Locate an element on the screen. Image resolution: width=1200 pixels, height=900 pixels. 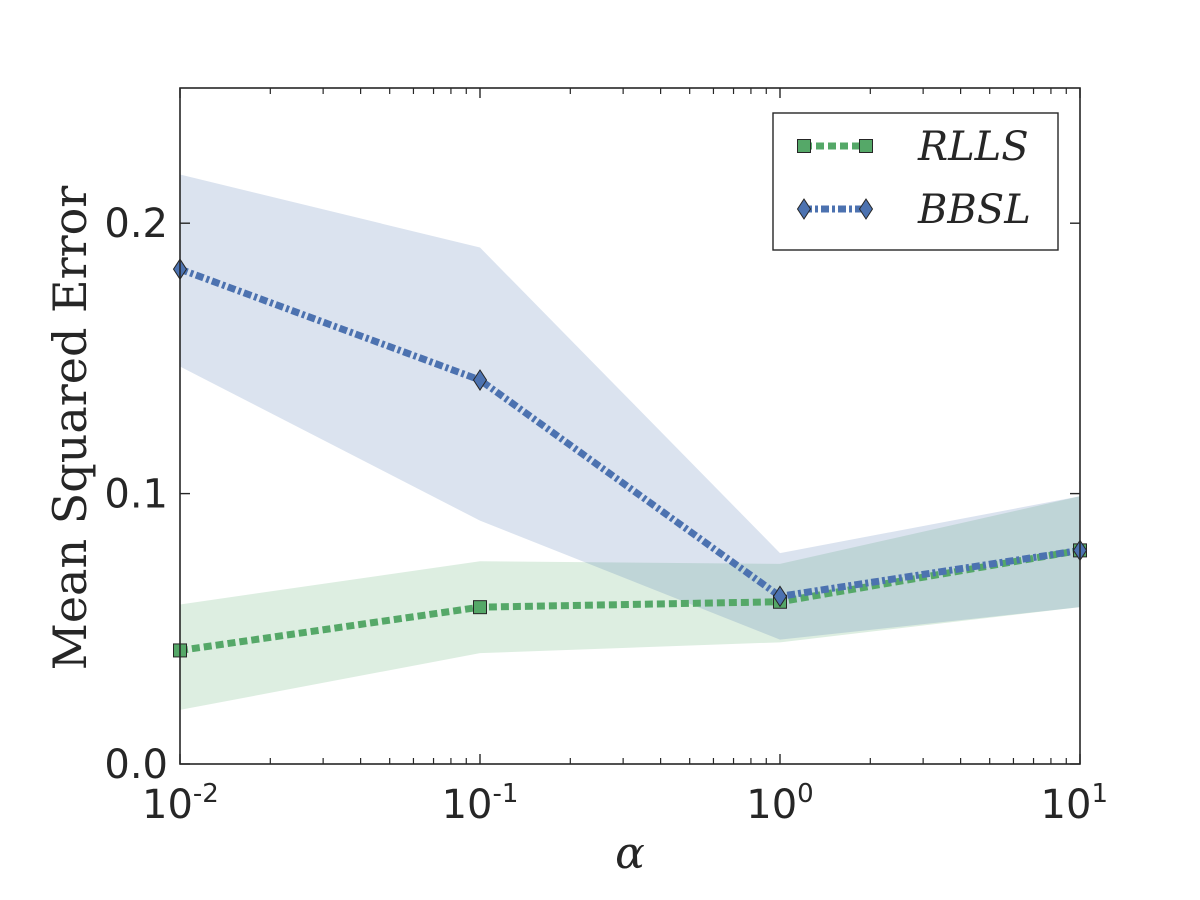
legend-label: RLLS is located at coordinates (973, 147).